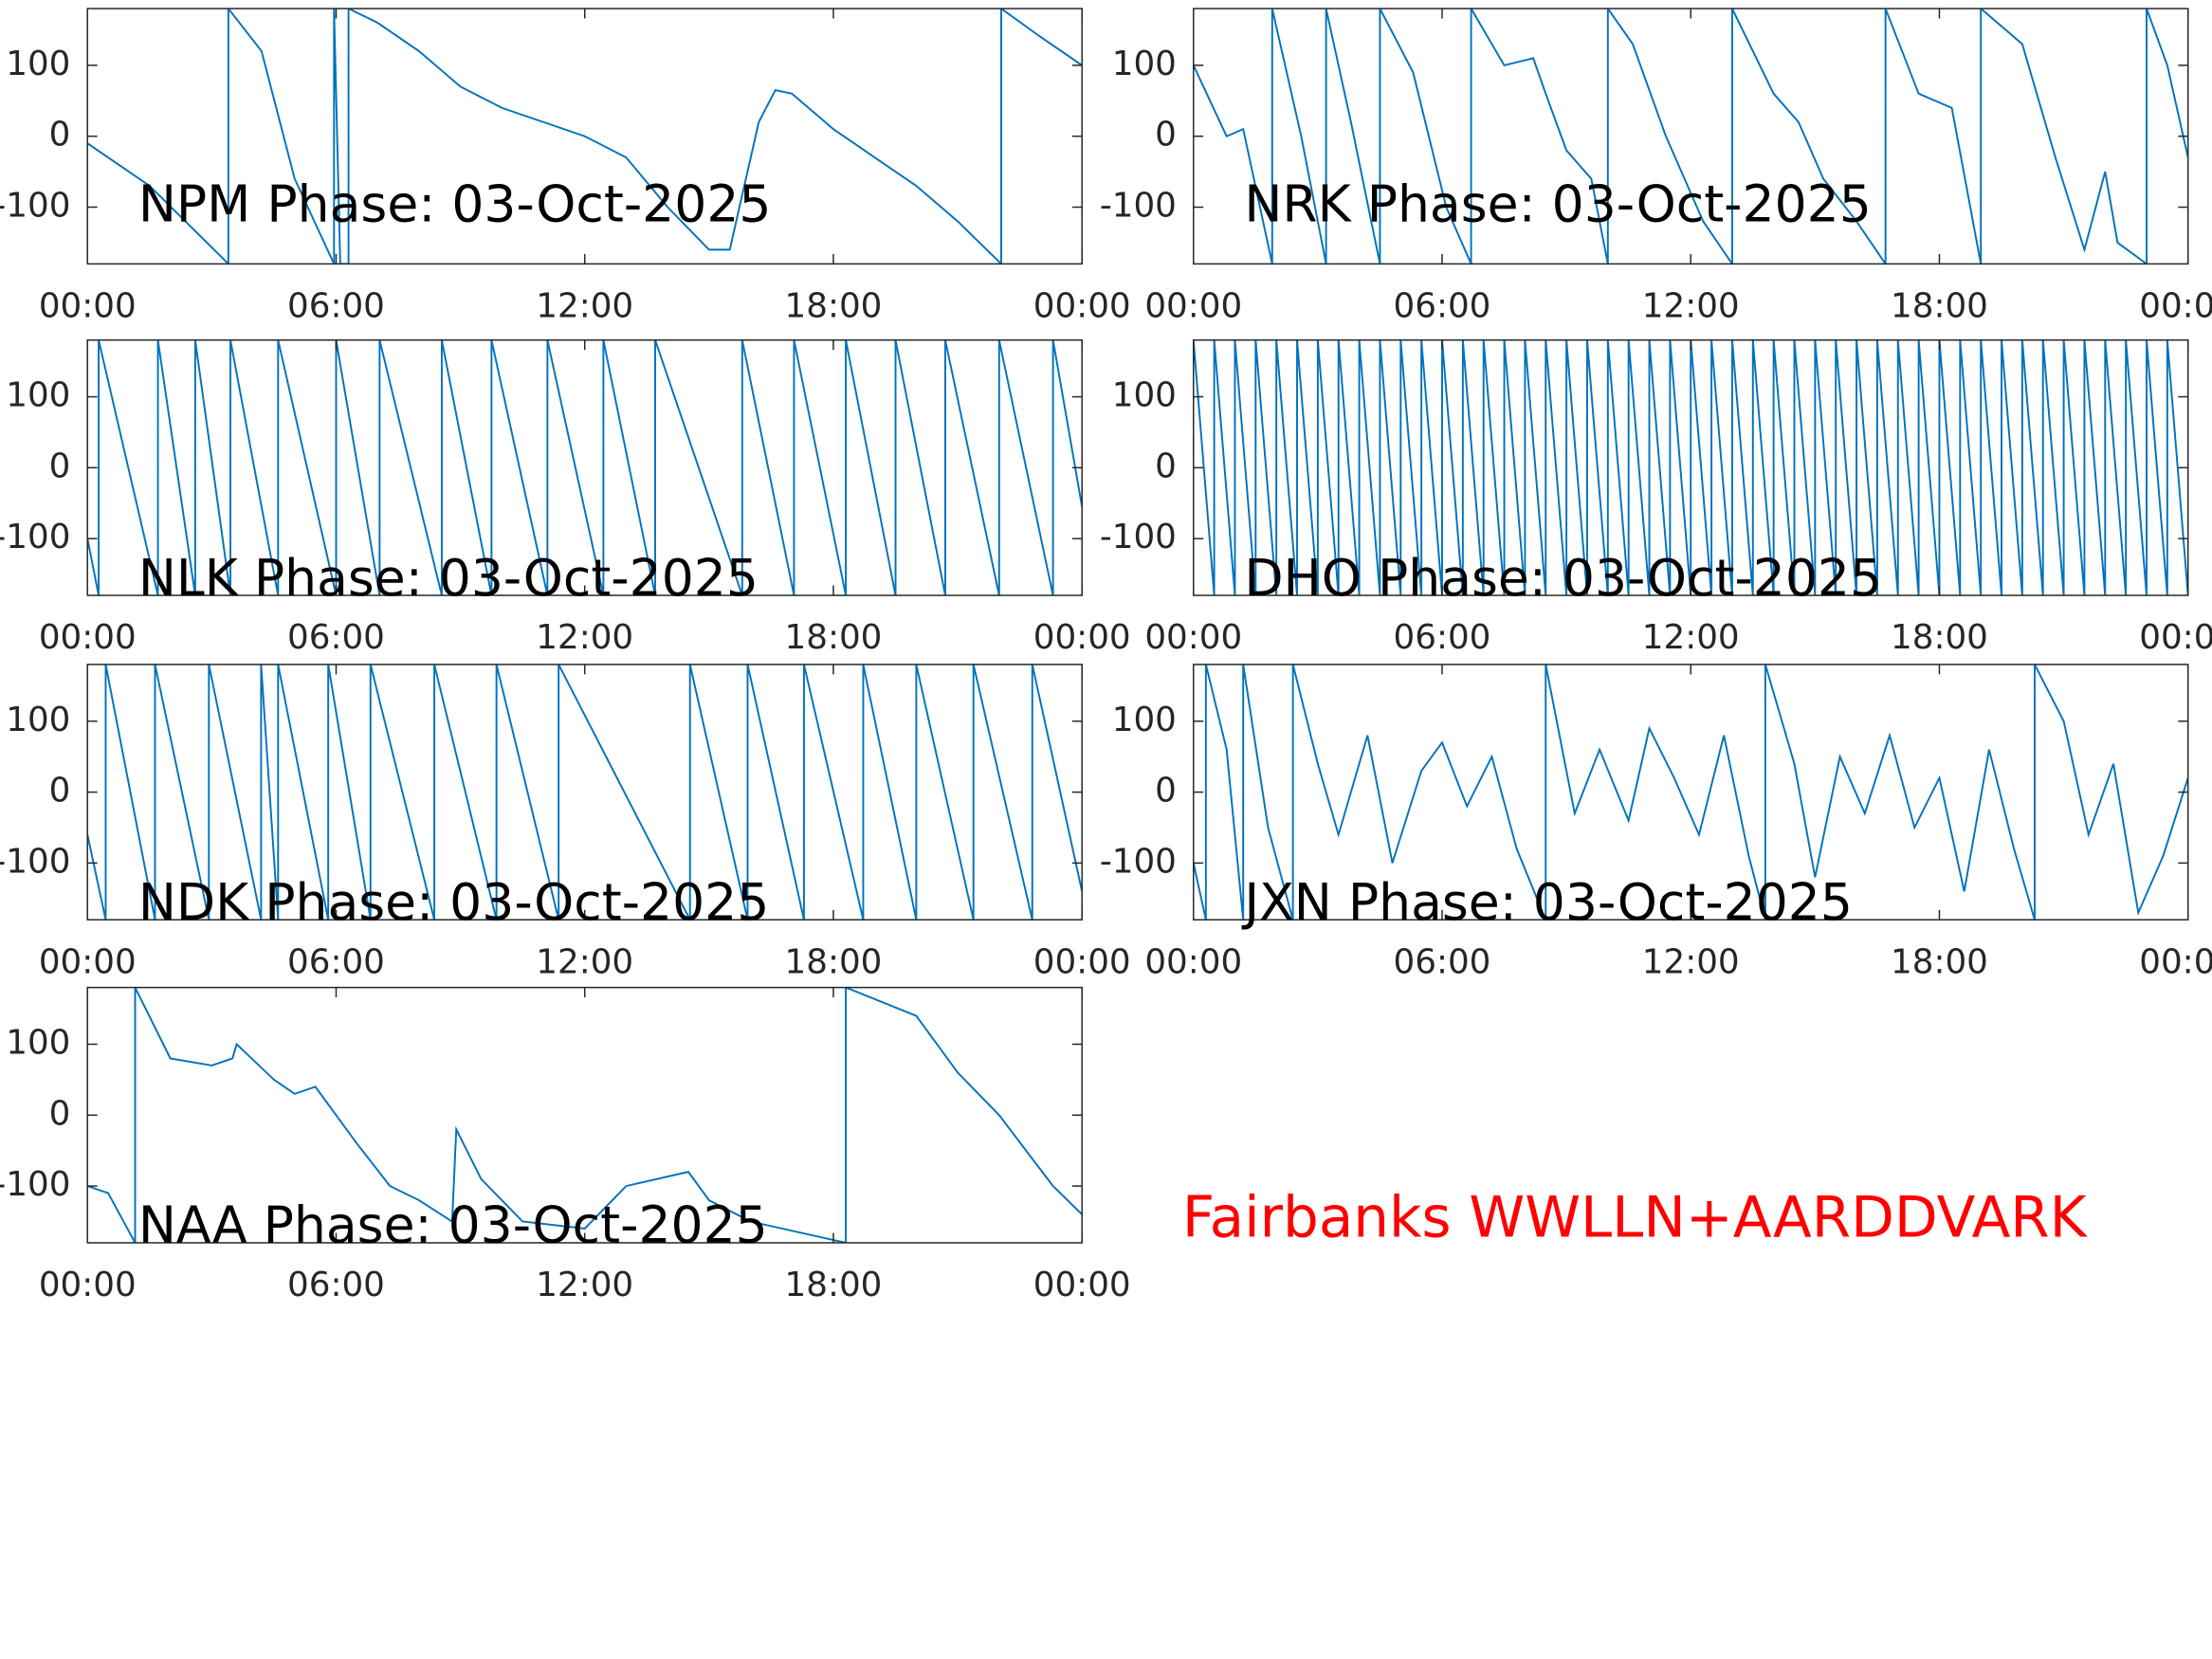  I want to click on chart-title: DHO Phase: 03-Oct-2025, so click(1563, 578).